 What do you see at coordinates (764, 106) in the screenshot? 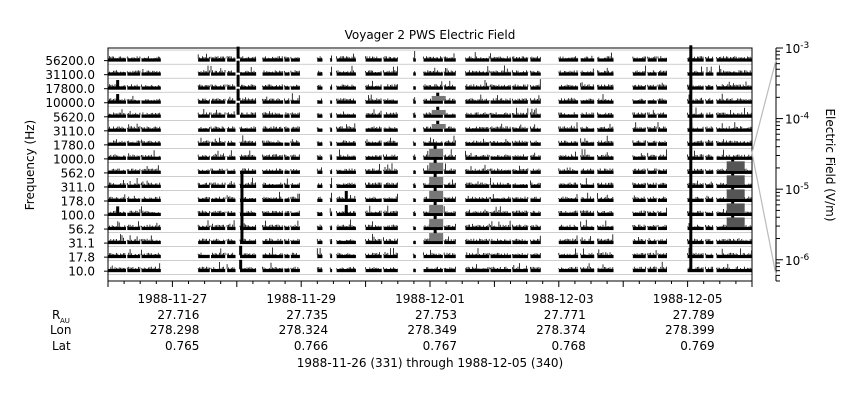
I see `connector-upper` at bounding box center [764, 106].